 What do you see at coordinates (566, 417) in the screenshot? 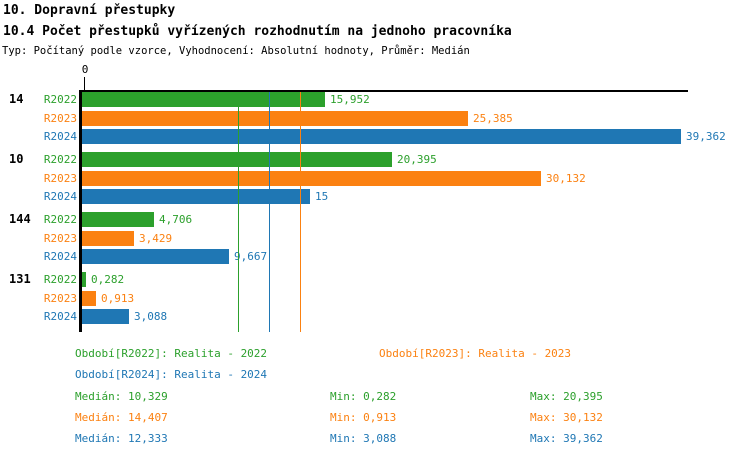
I see `stat-max-r2023: Max: 30,132` at bounding box center [566, 417].